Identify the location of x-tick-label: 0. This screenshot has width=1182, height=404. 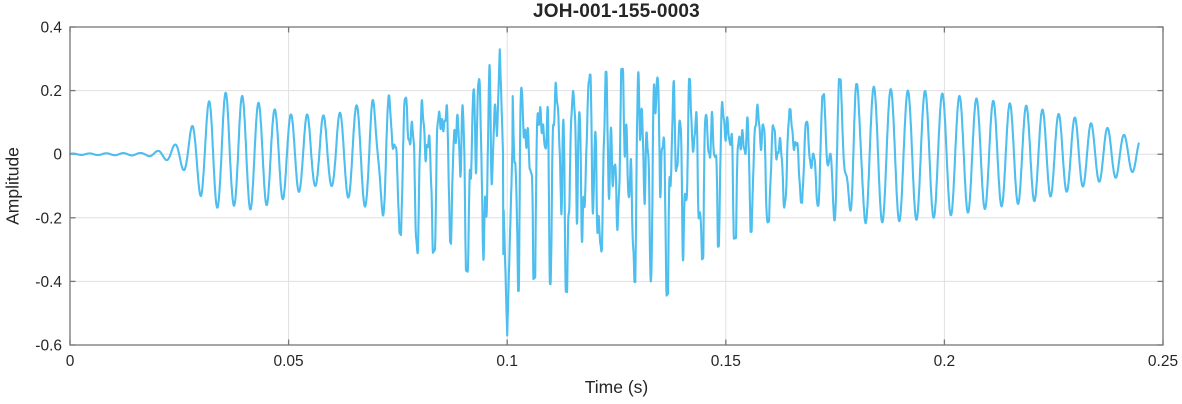
(70, 361).